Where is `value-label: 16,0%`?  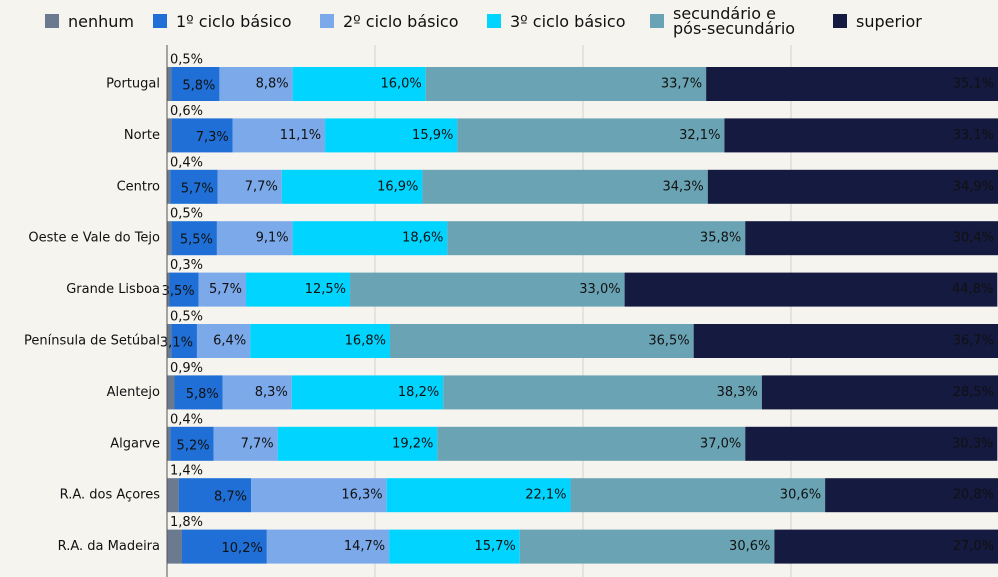 value-label: 16,0% is located at coordinates (400, 84).